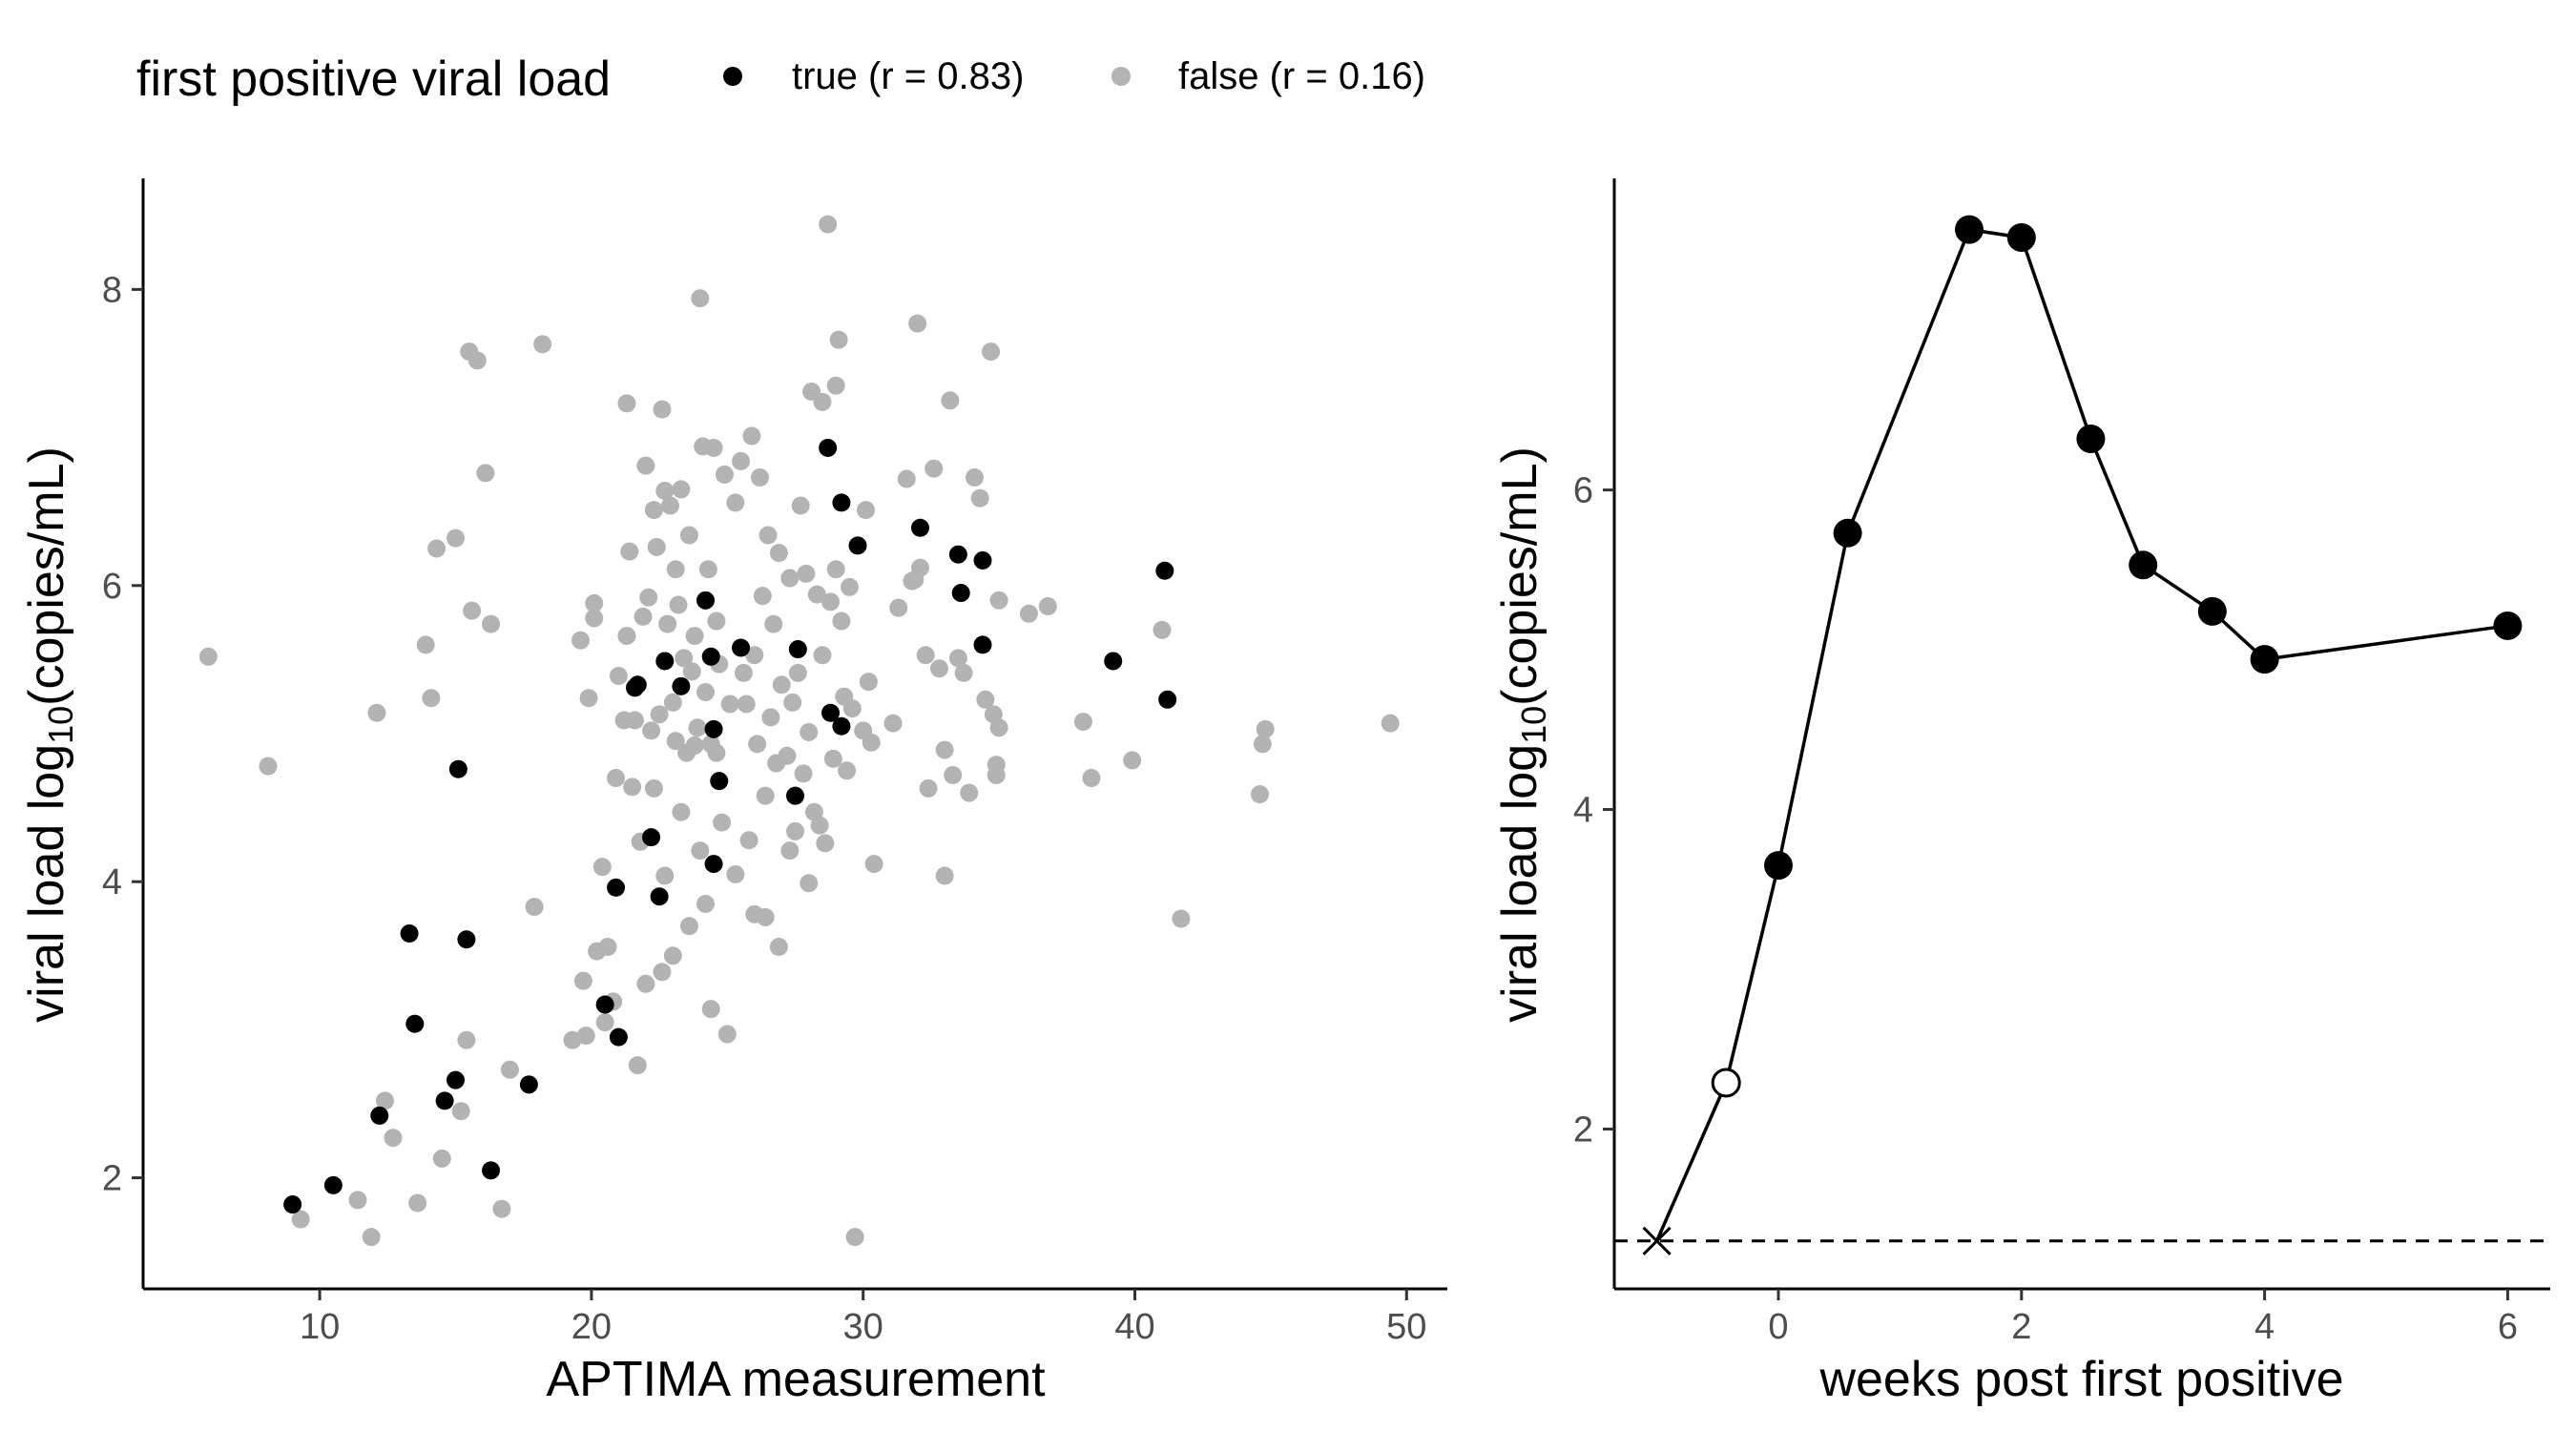  Describe the element at coordinates (1520, 576) in the screenshot. I see `line-y-title-tail: (copies/mL)` at that location.